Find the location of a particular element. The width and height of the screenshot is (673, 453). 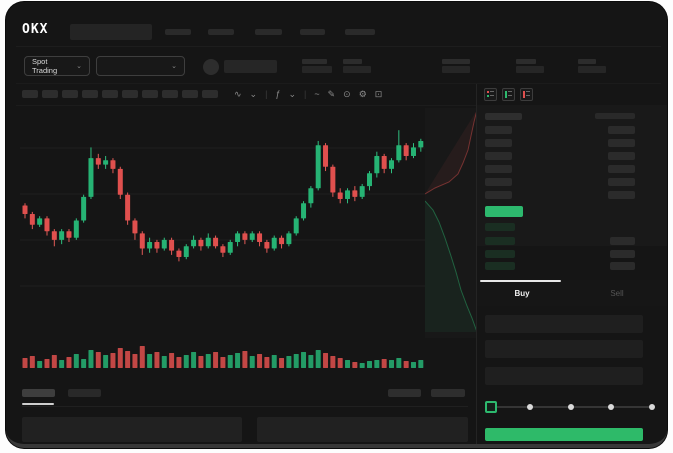

tab-buy: Buy is located at coordinates (522, 293).